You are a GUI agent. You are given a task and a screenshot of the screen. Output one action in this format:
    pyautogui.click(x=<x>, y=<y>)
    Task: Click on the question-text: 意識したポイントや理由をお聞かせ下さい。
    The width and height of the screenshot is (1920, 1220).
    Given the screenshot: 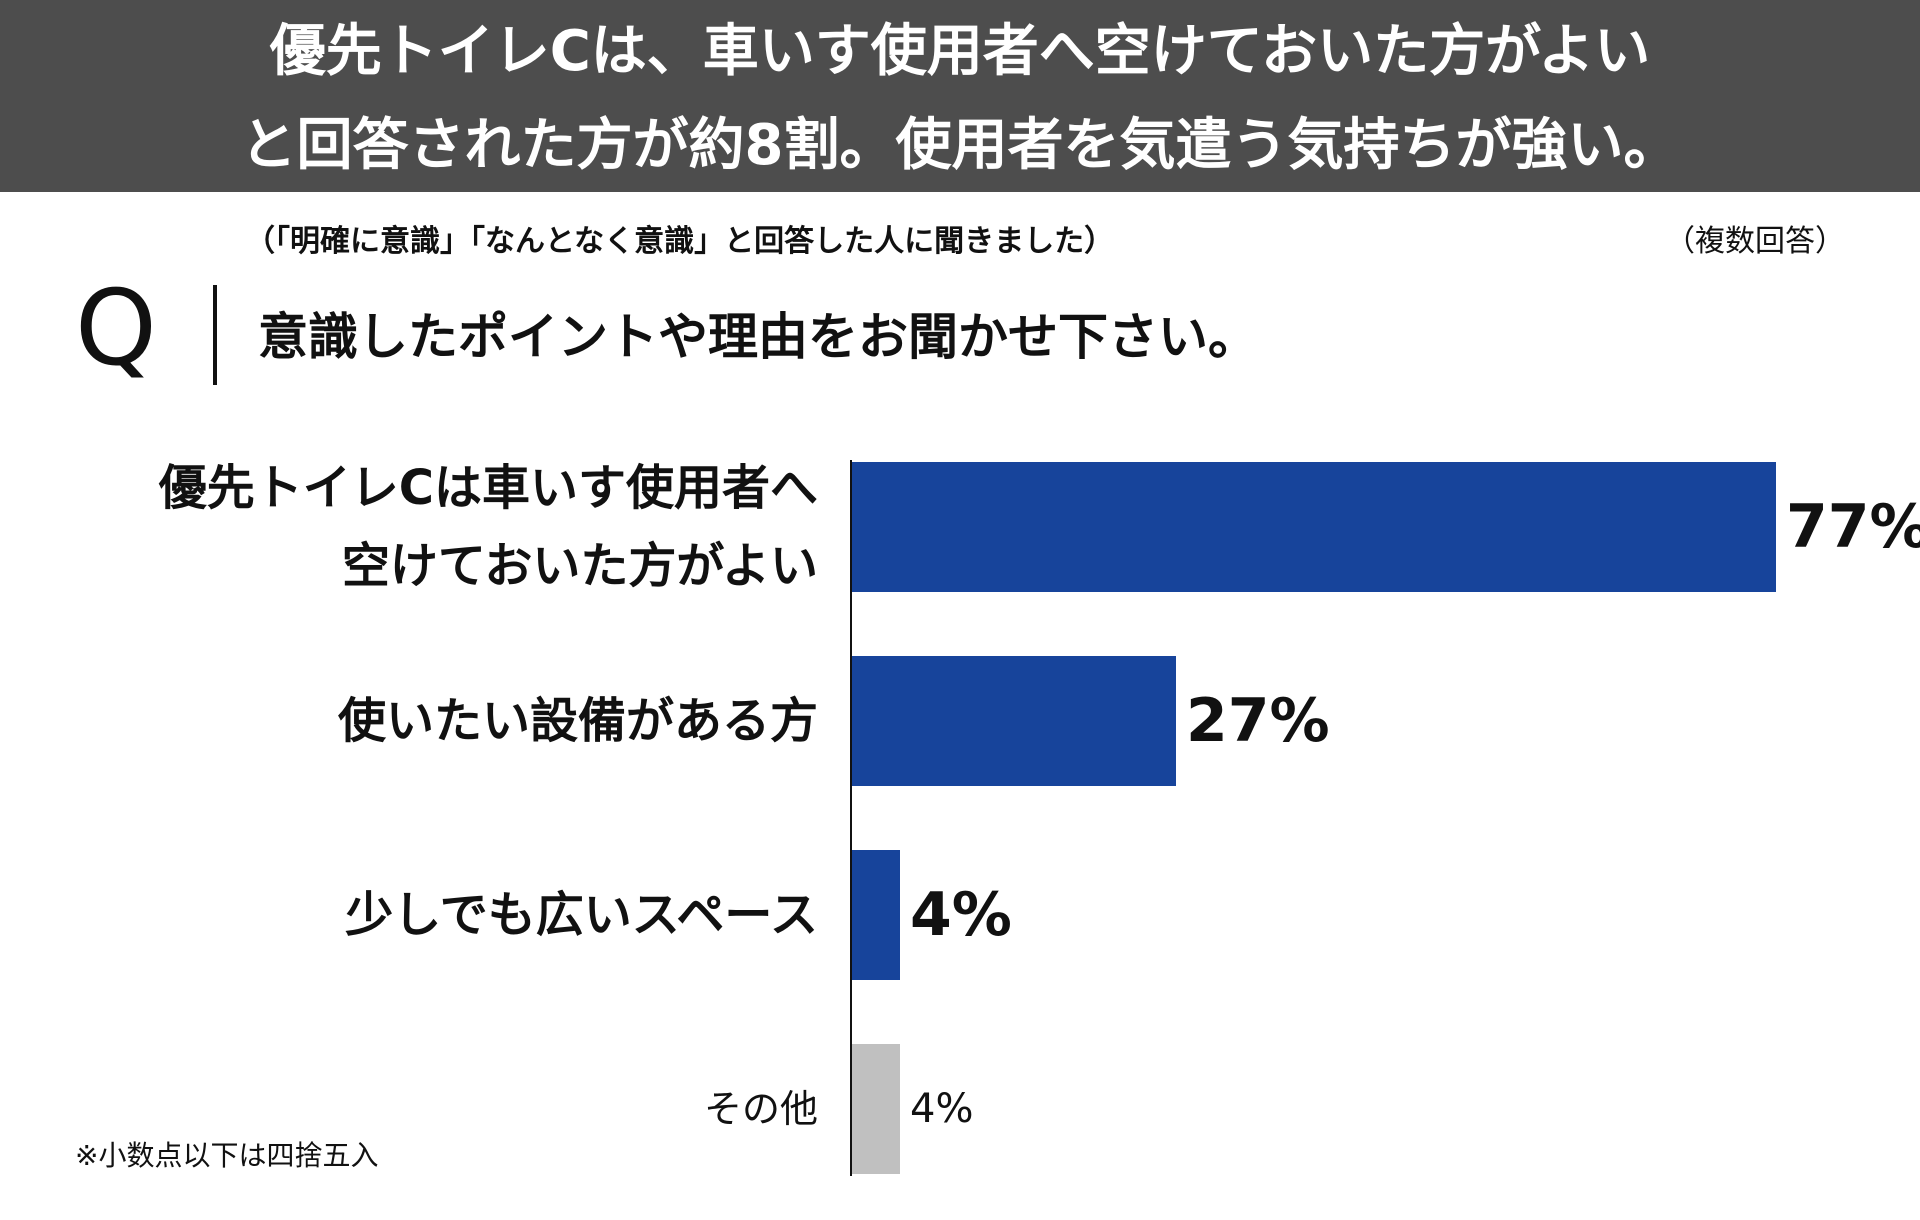 What is the action you would take?
    pyautogui.click(x=758, y=337)
    